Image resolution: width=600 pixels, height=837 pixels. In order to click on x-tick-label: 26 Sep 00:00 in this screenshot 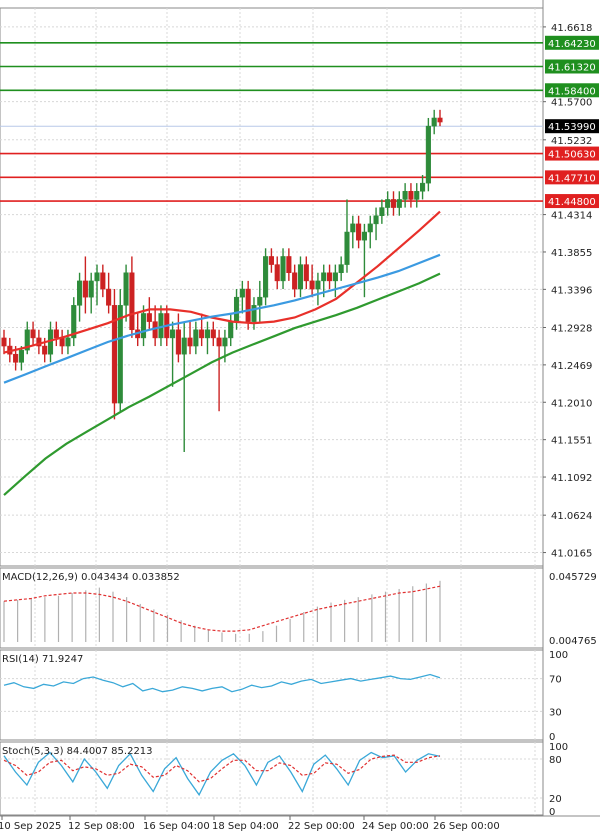, I will do `click(466, 826)`.